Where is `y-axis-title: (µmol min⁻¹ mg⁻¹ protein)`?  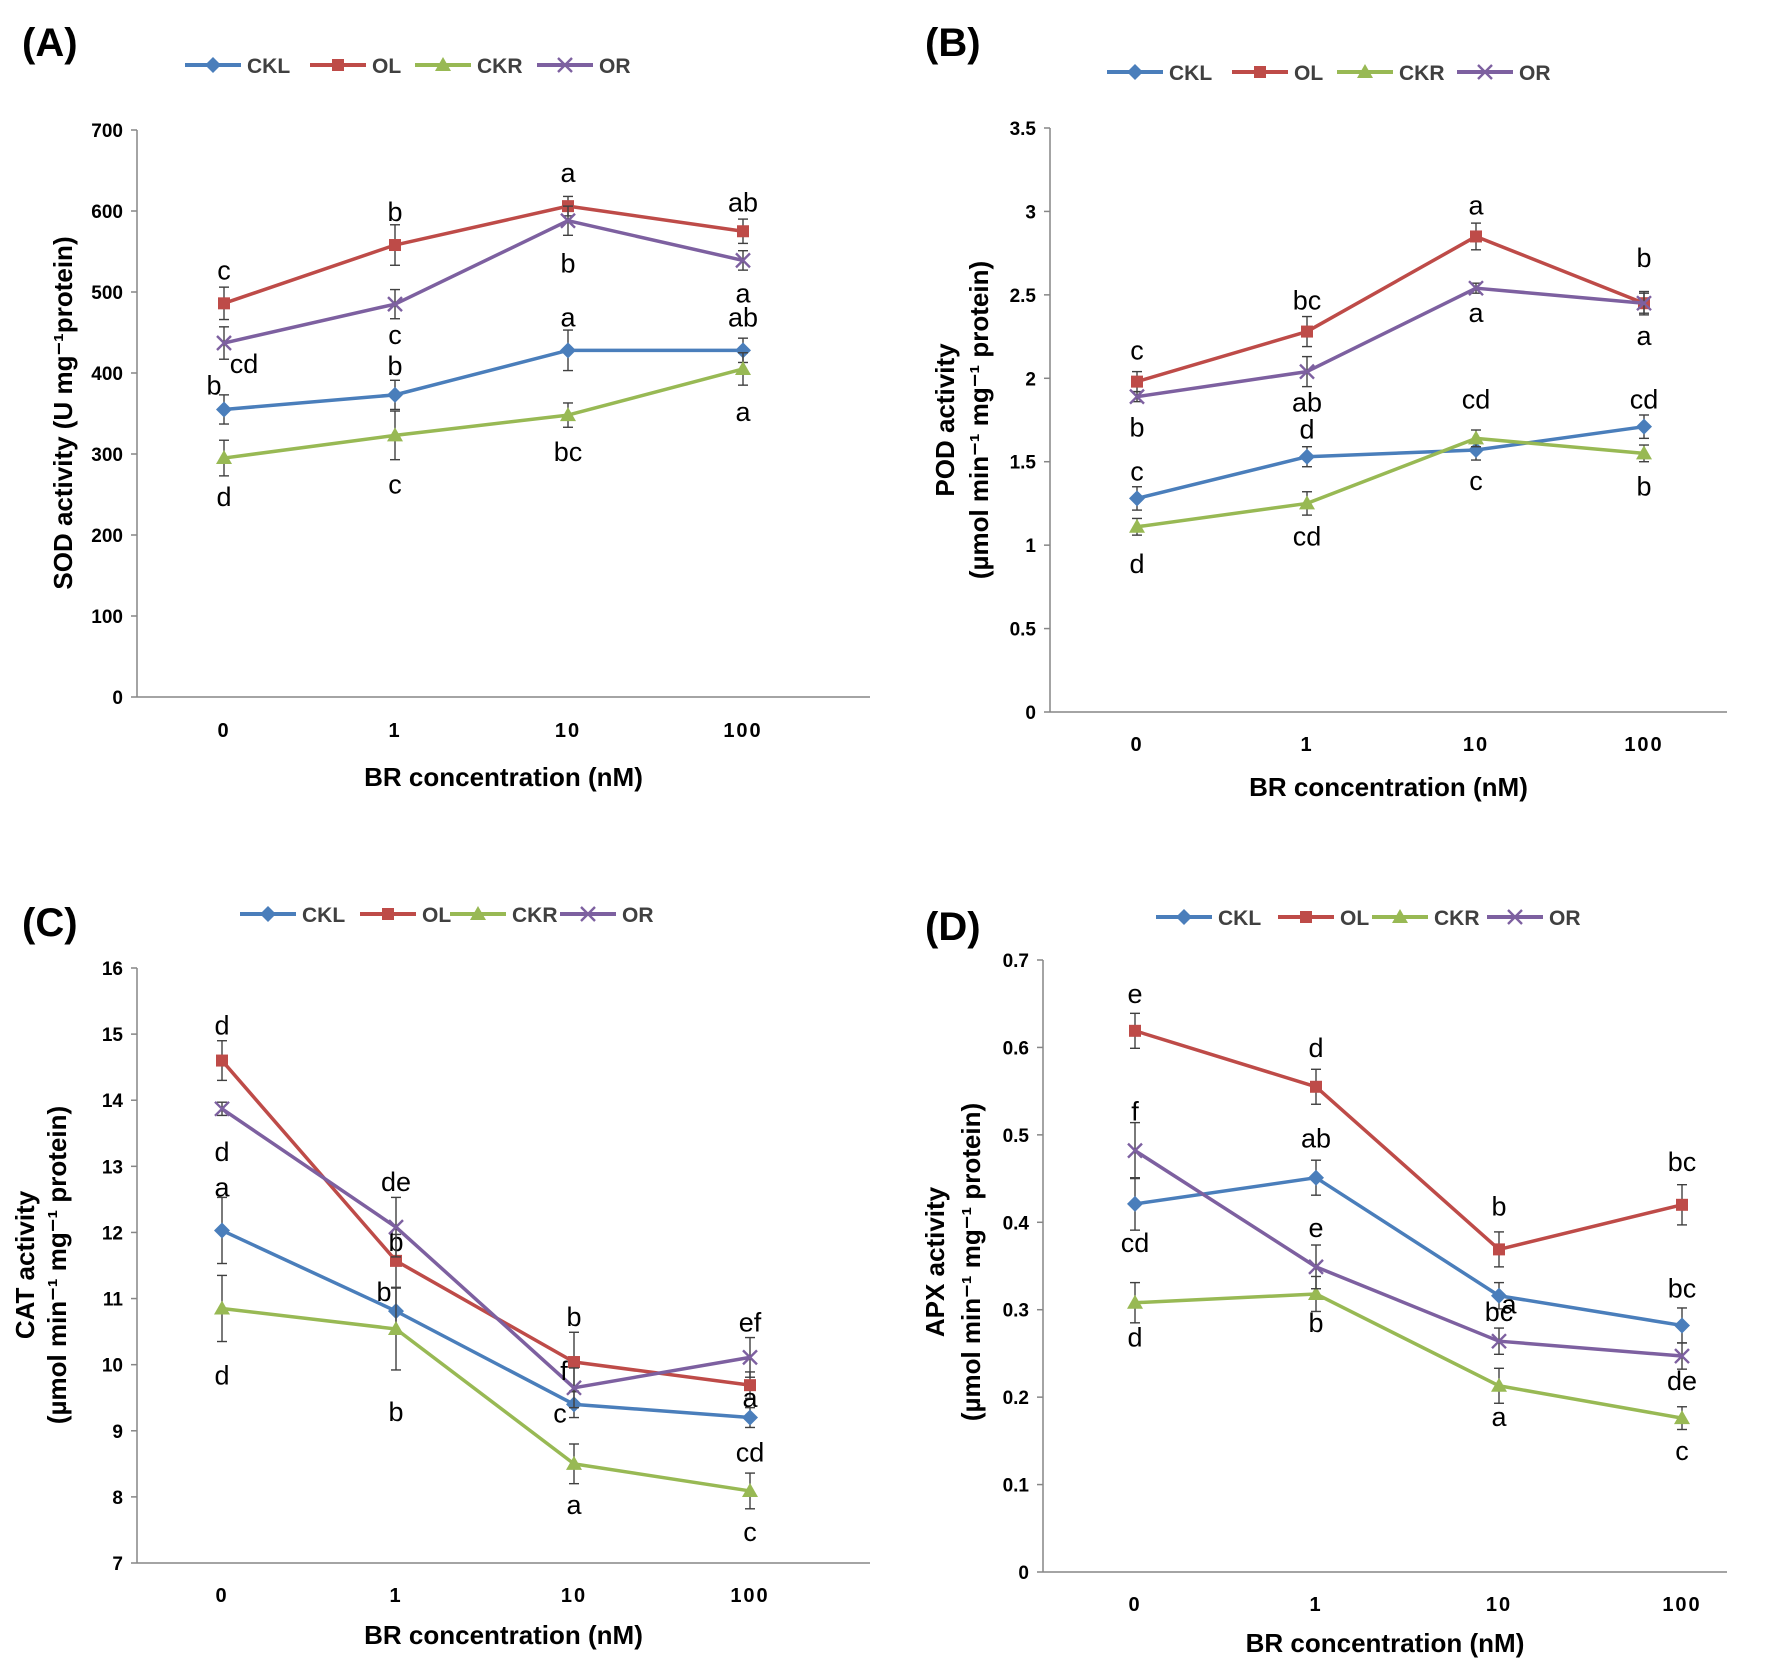
y-axis-title: (µmol min⁻¹ mg⁻¹ protein) is located at coordinates (57, 1265).